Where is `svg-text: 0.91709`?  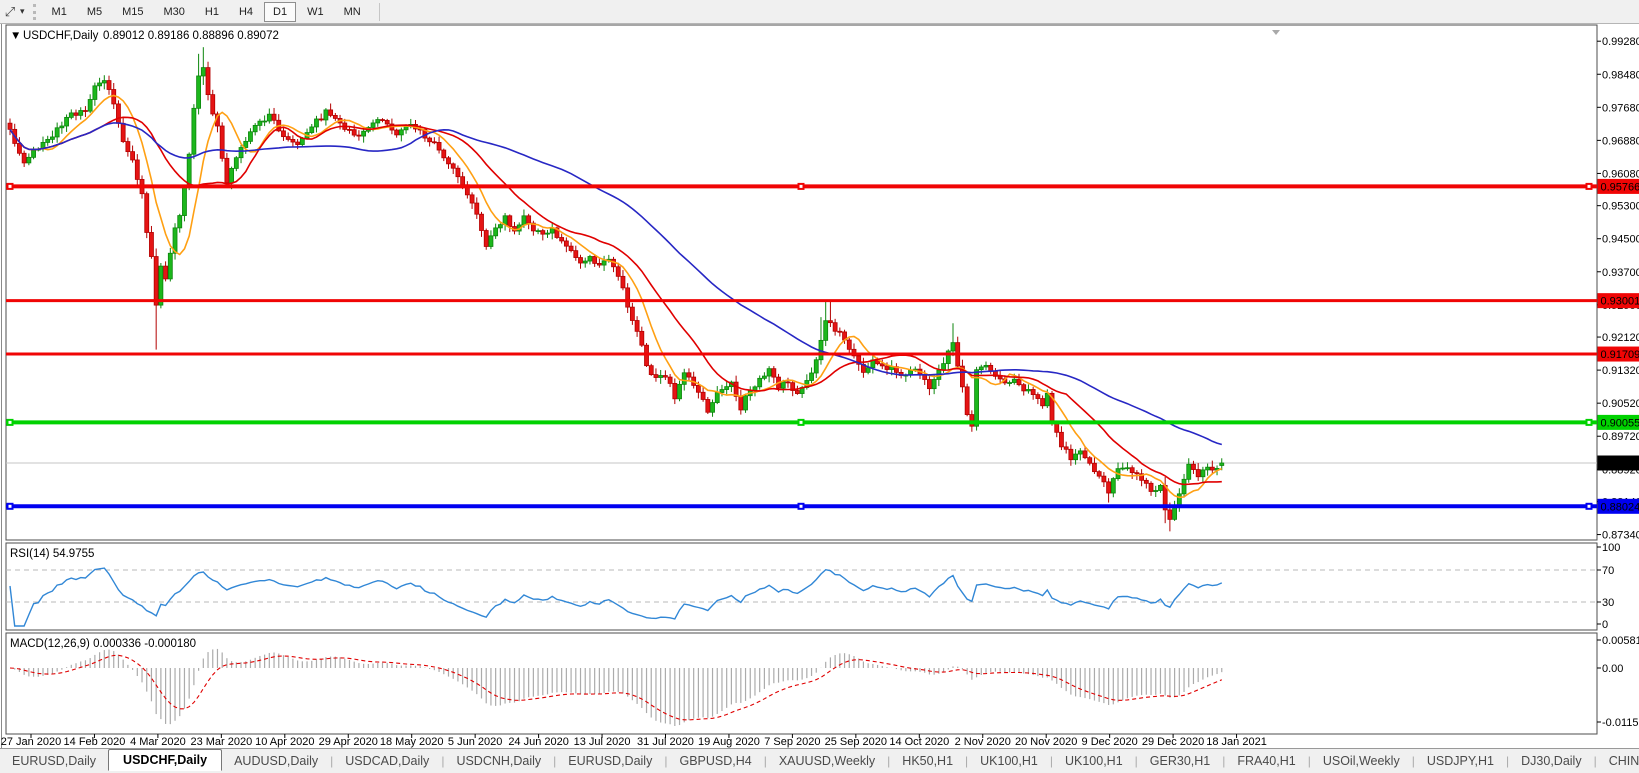
svg-text: 0.91709 is located at coordinates (1620, 355).